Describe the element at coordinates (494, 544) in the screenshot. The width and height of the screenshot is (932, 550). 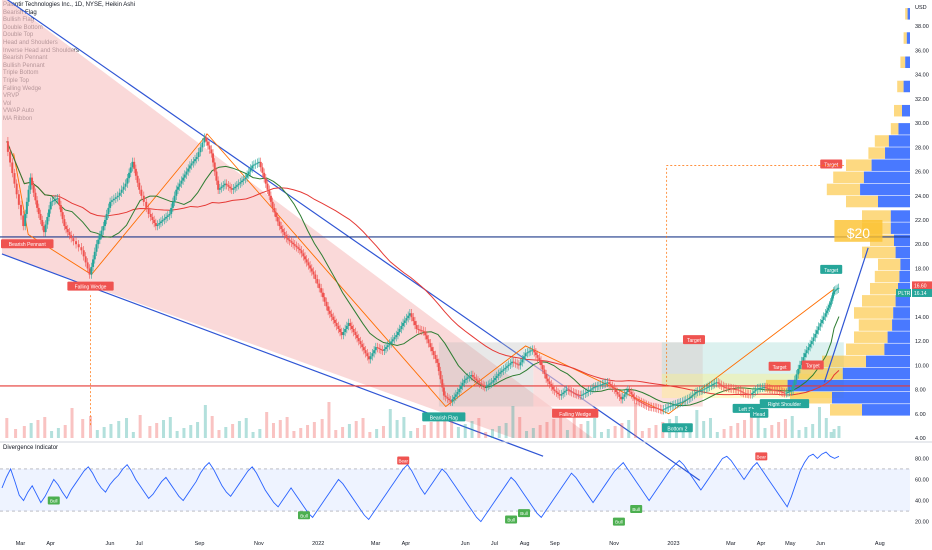
I see `x-tick-label: Jul` at that location.